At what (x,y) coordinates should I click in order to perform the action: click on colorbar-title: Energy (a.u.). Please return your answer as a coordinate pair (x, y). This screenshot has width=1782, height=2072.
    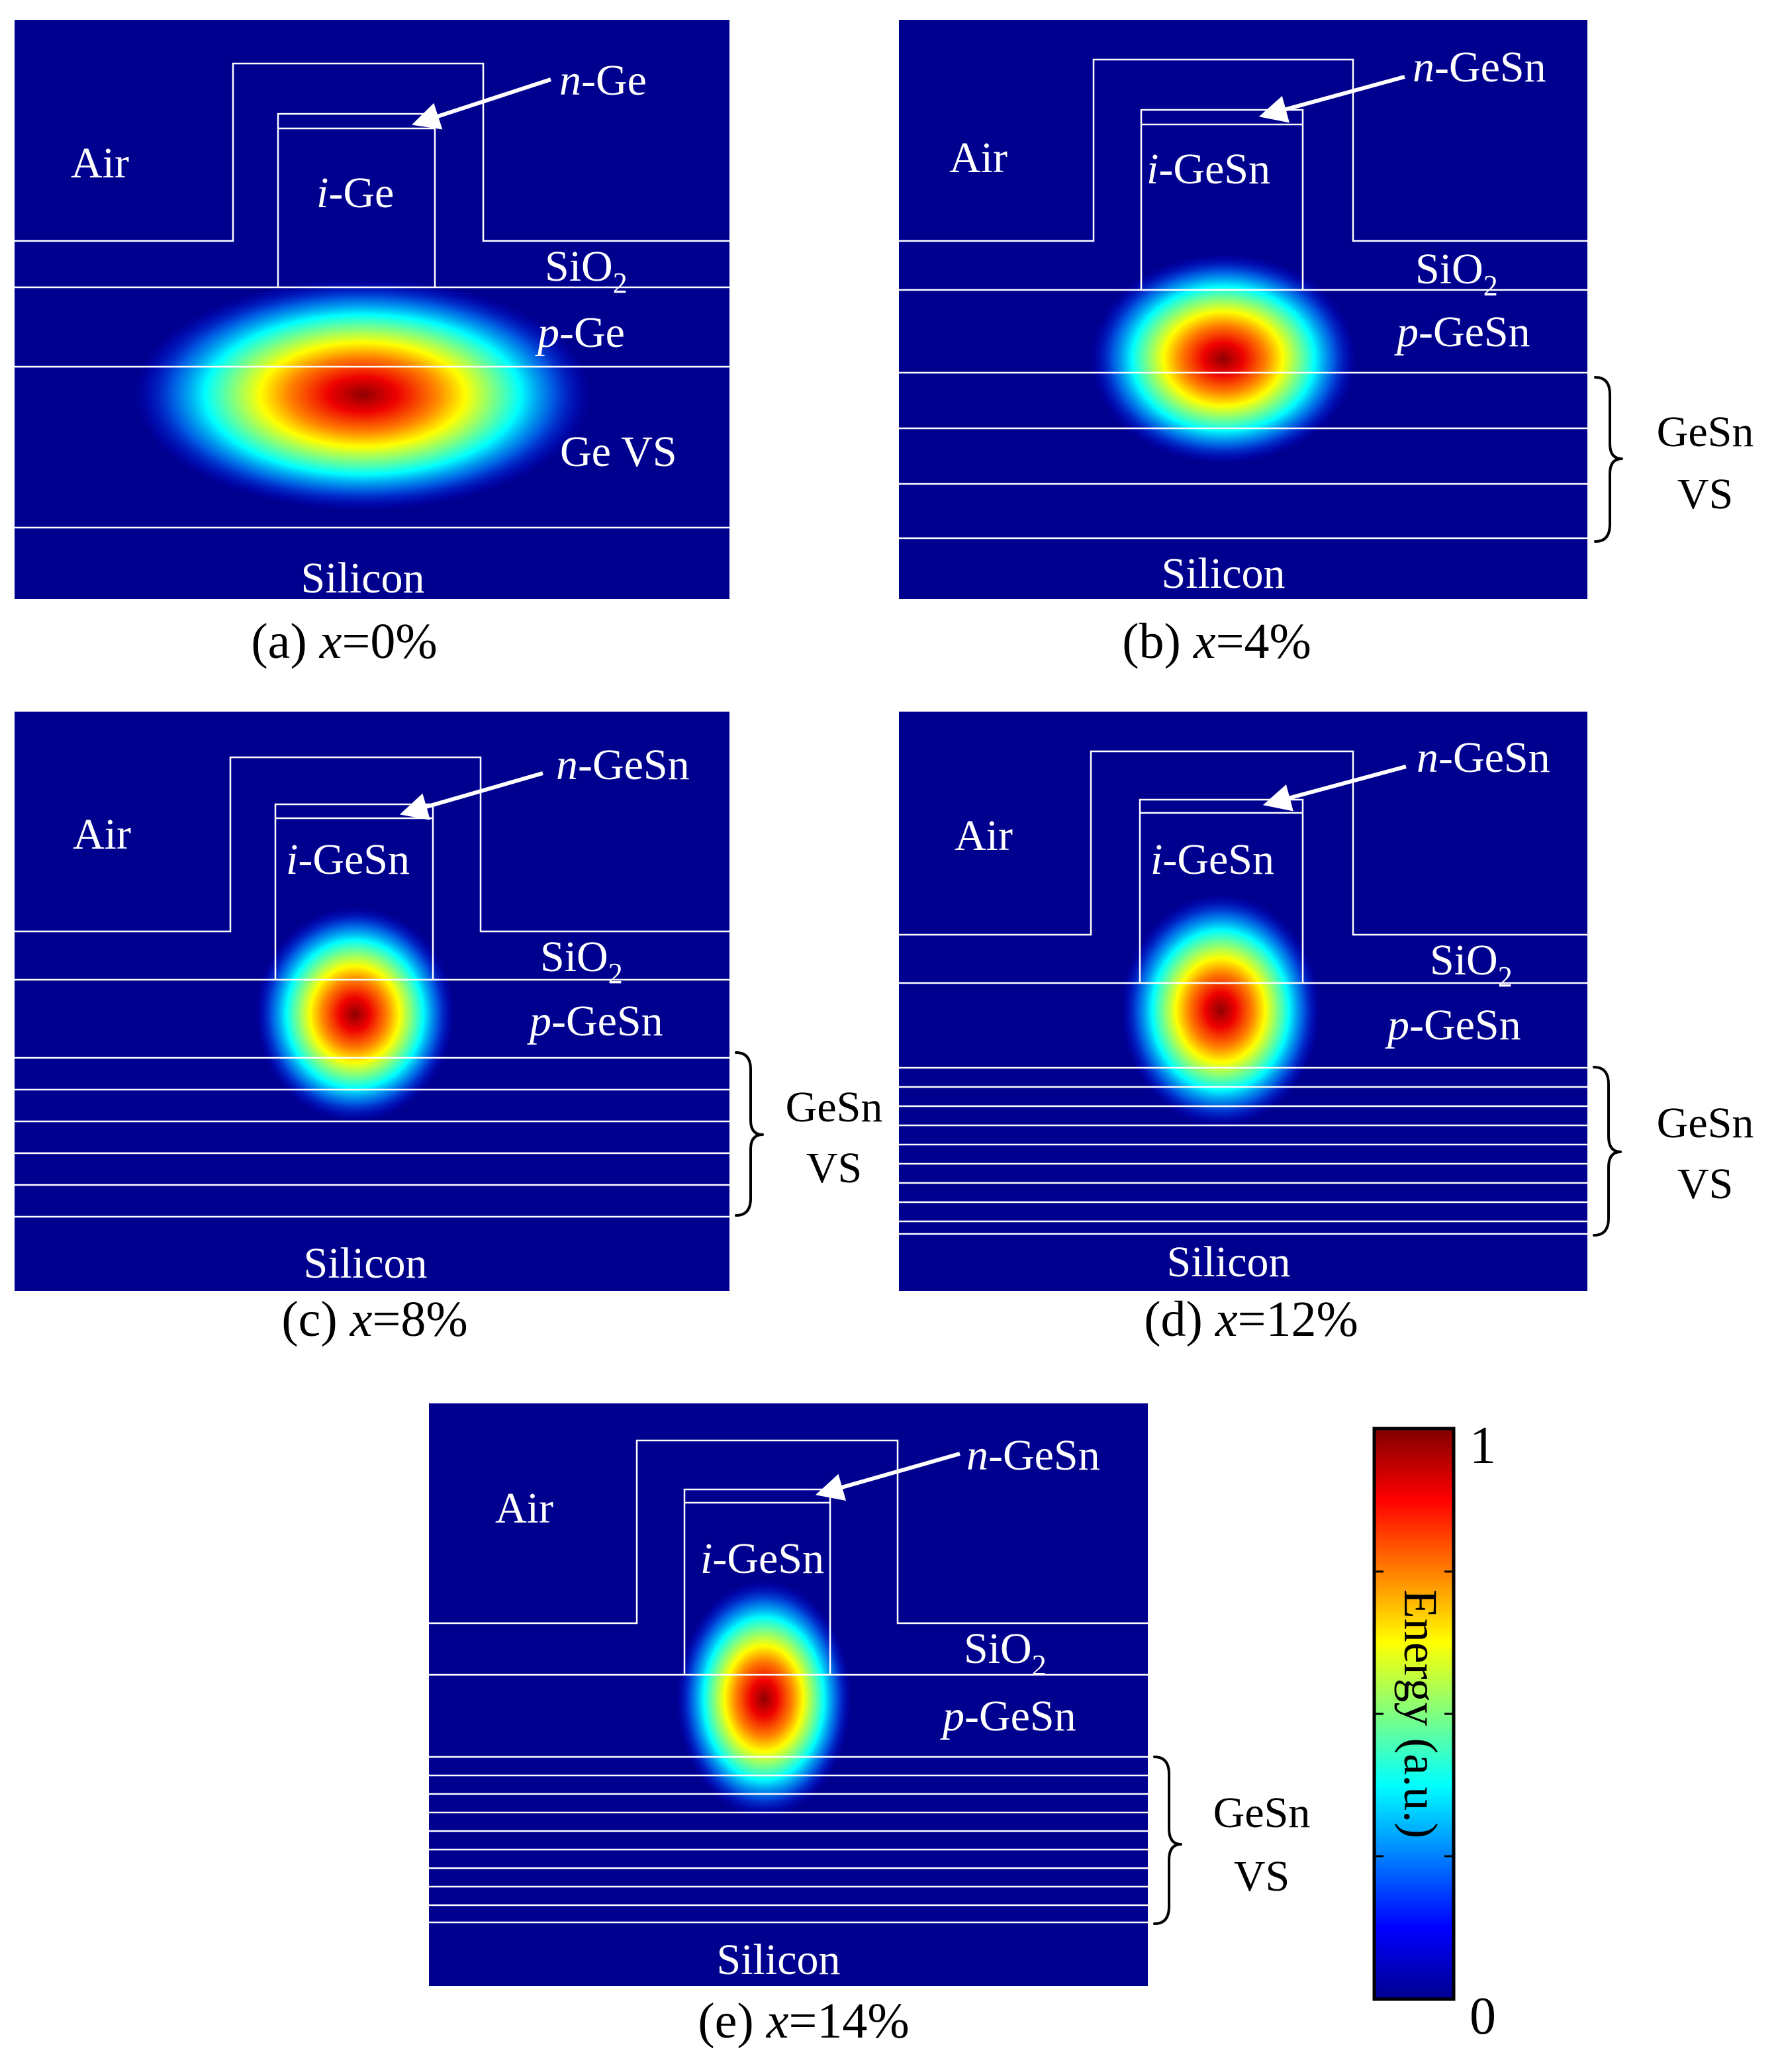
    Looking at the image, I should click on (1420, 1714).